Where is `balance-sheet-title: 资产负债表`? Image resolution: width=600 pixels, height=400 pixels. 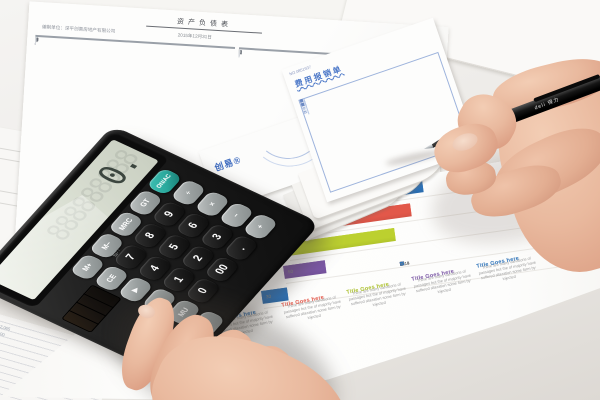 balance-sheet-title: 资产负债表 is located at coordinates (204, 24).